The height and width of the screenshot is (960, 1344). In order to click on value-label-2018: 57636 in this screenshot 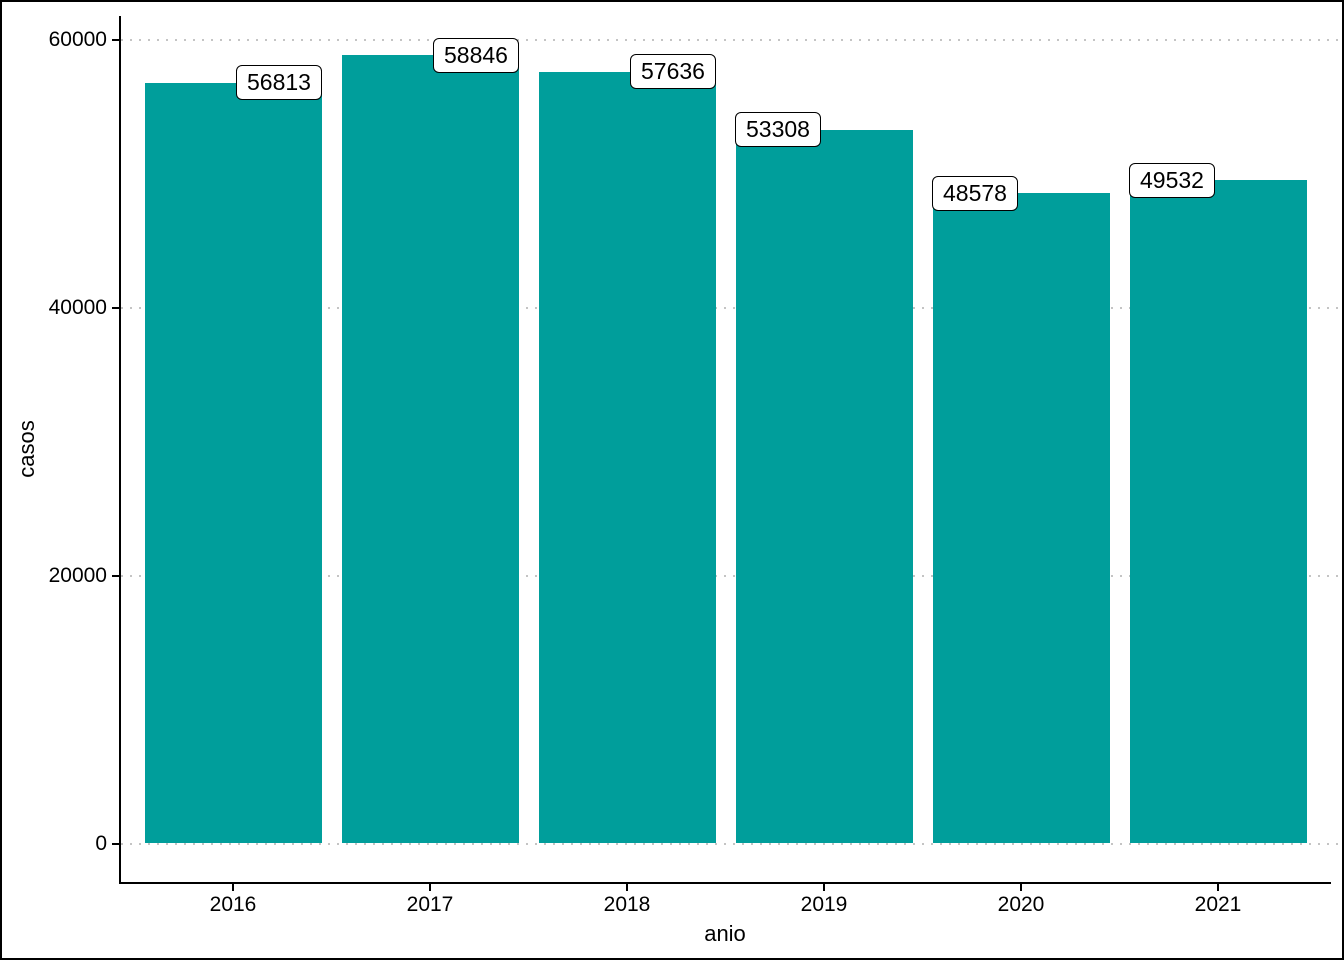, I will do `click(673, 72)`.